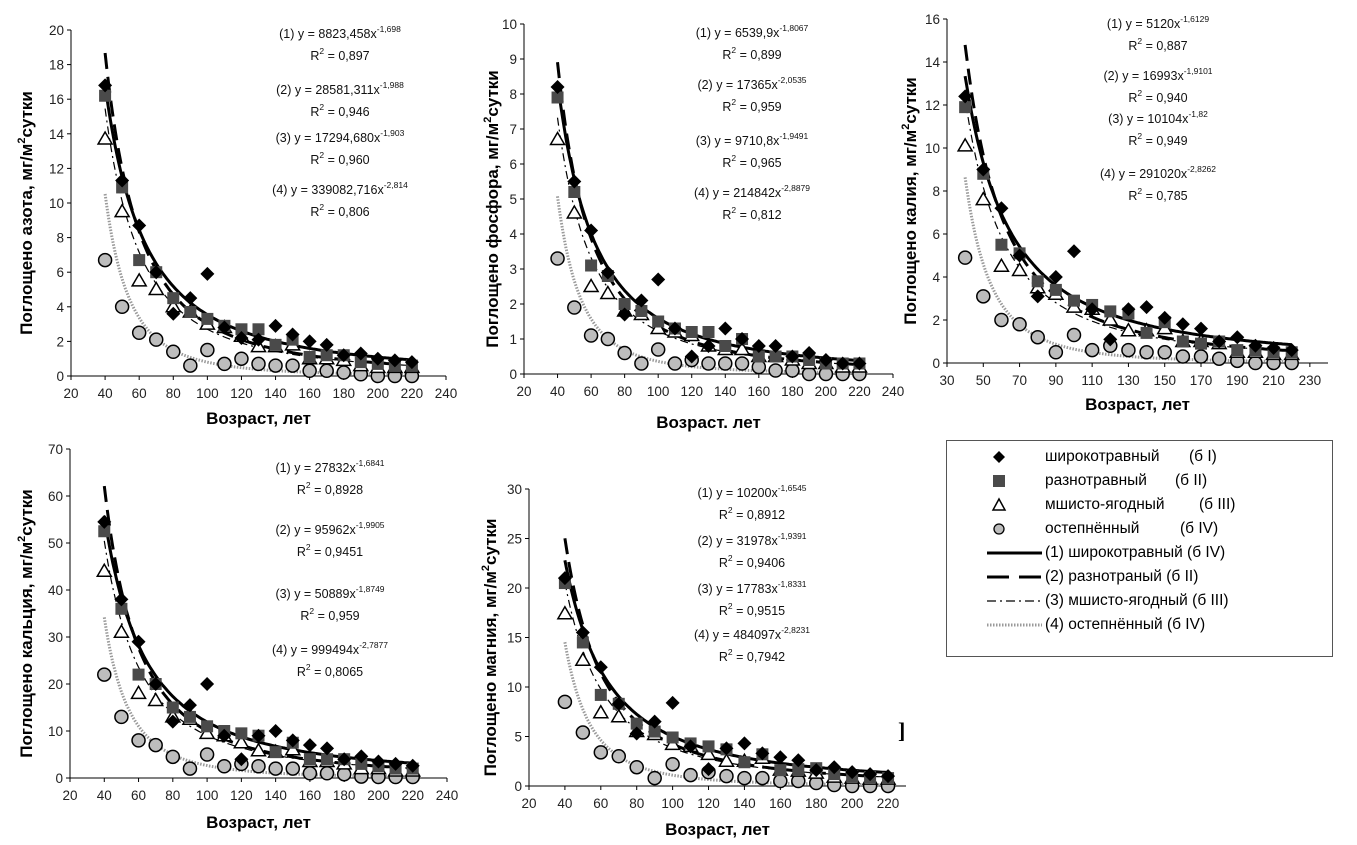 This screenshot has width=1357, height=845. I want to click on legend-group: (б III), so click(1217, 504).